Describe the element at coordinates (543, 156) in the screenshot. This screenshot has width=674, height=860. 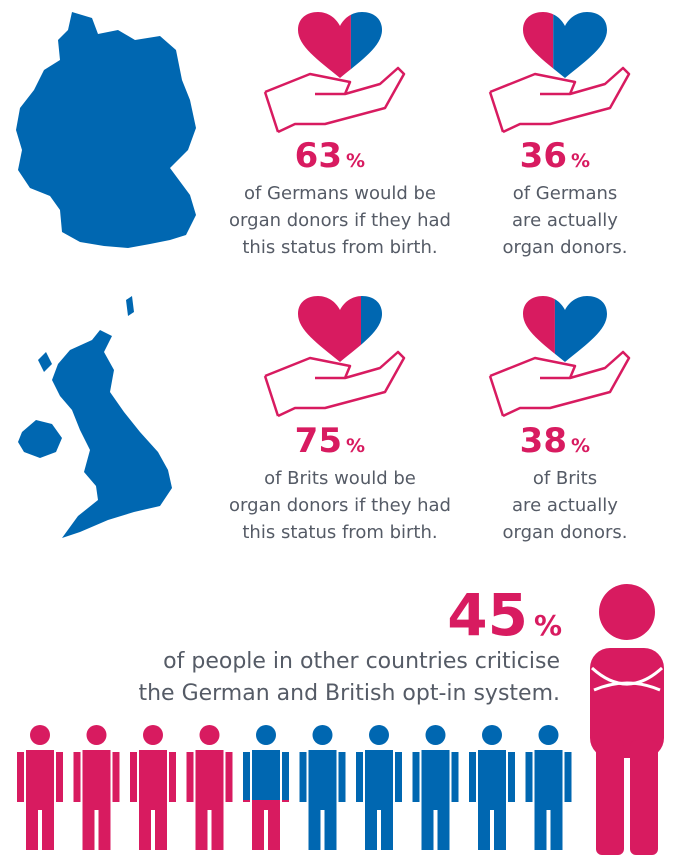
I see `stat-number: 36` at that location.